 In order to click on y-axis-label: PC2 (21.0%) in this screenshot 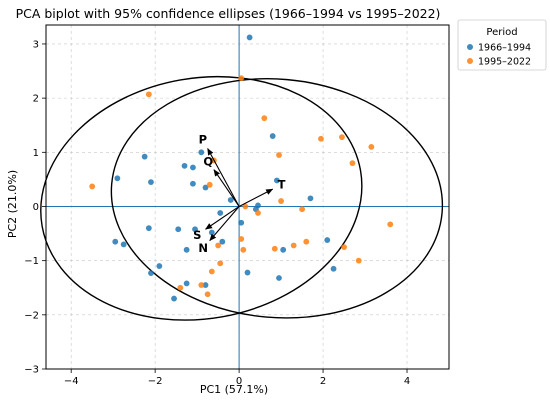, I will do `click(12, 204)`.